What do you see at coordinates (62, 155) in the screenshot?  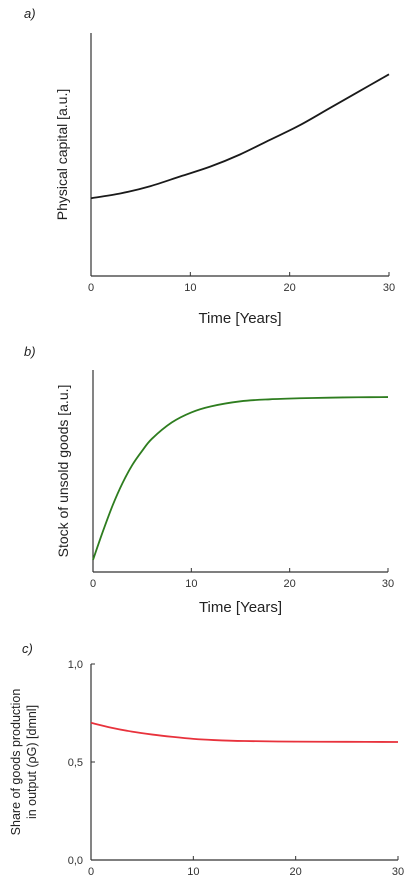 I see `y-axis-label: Physical capital [a.u.]` at bounding box center [62, 155].